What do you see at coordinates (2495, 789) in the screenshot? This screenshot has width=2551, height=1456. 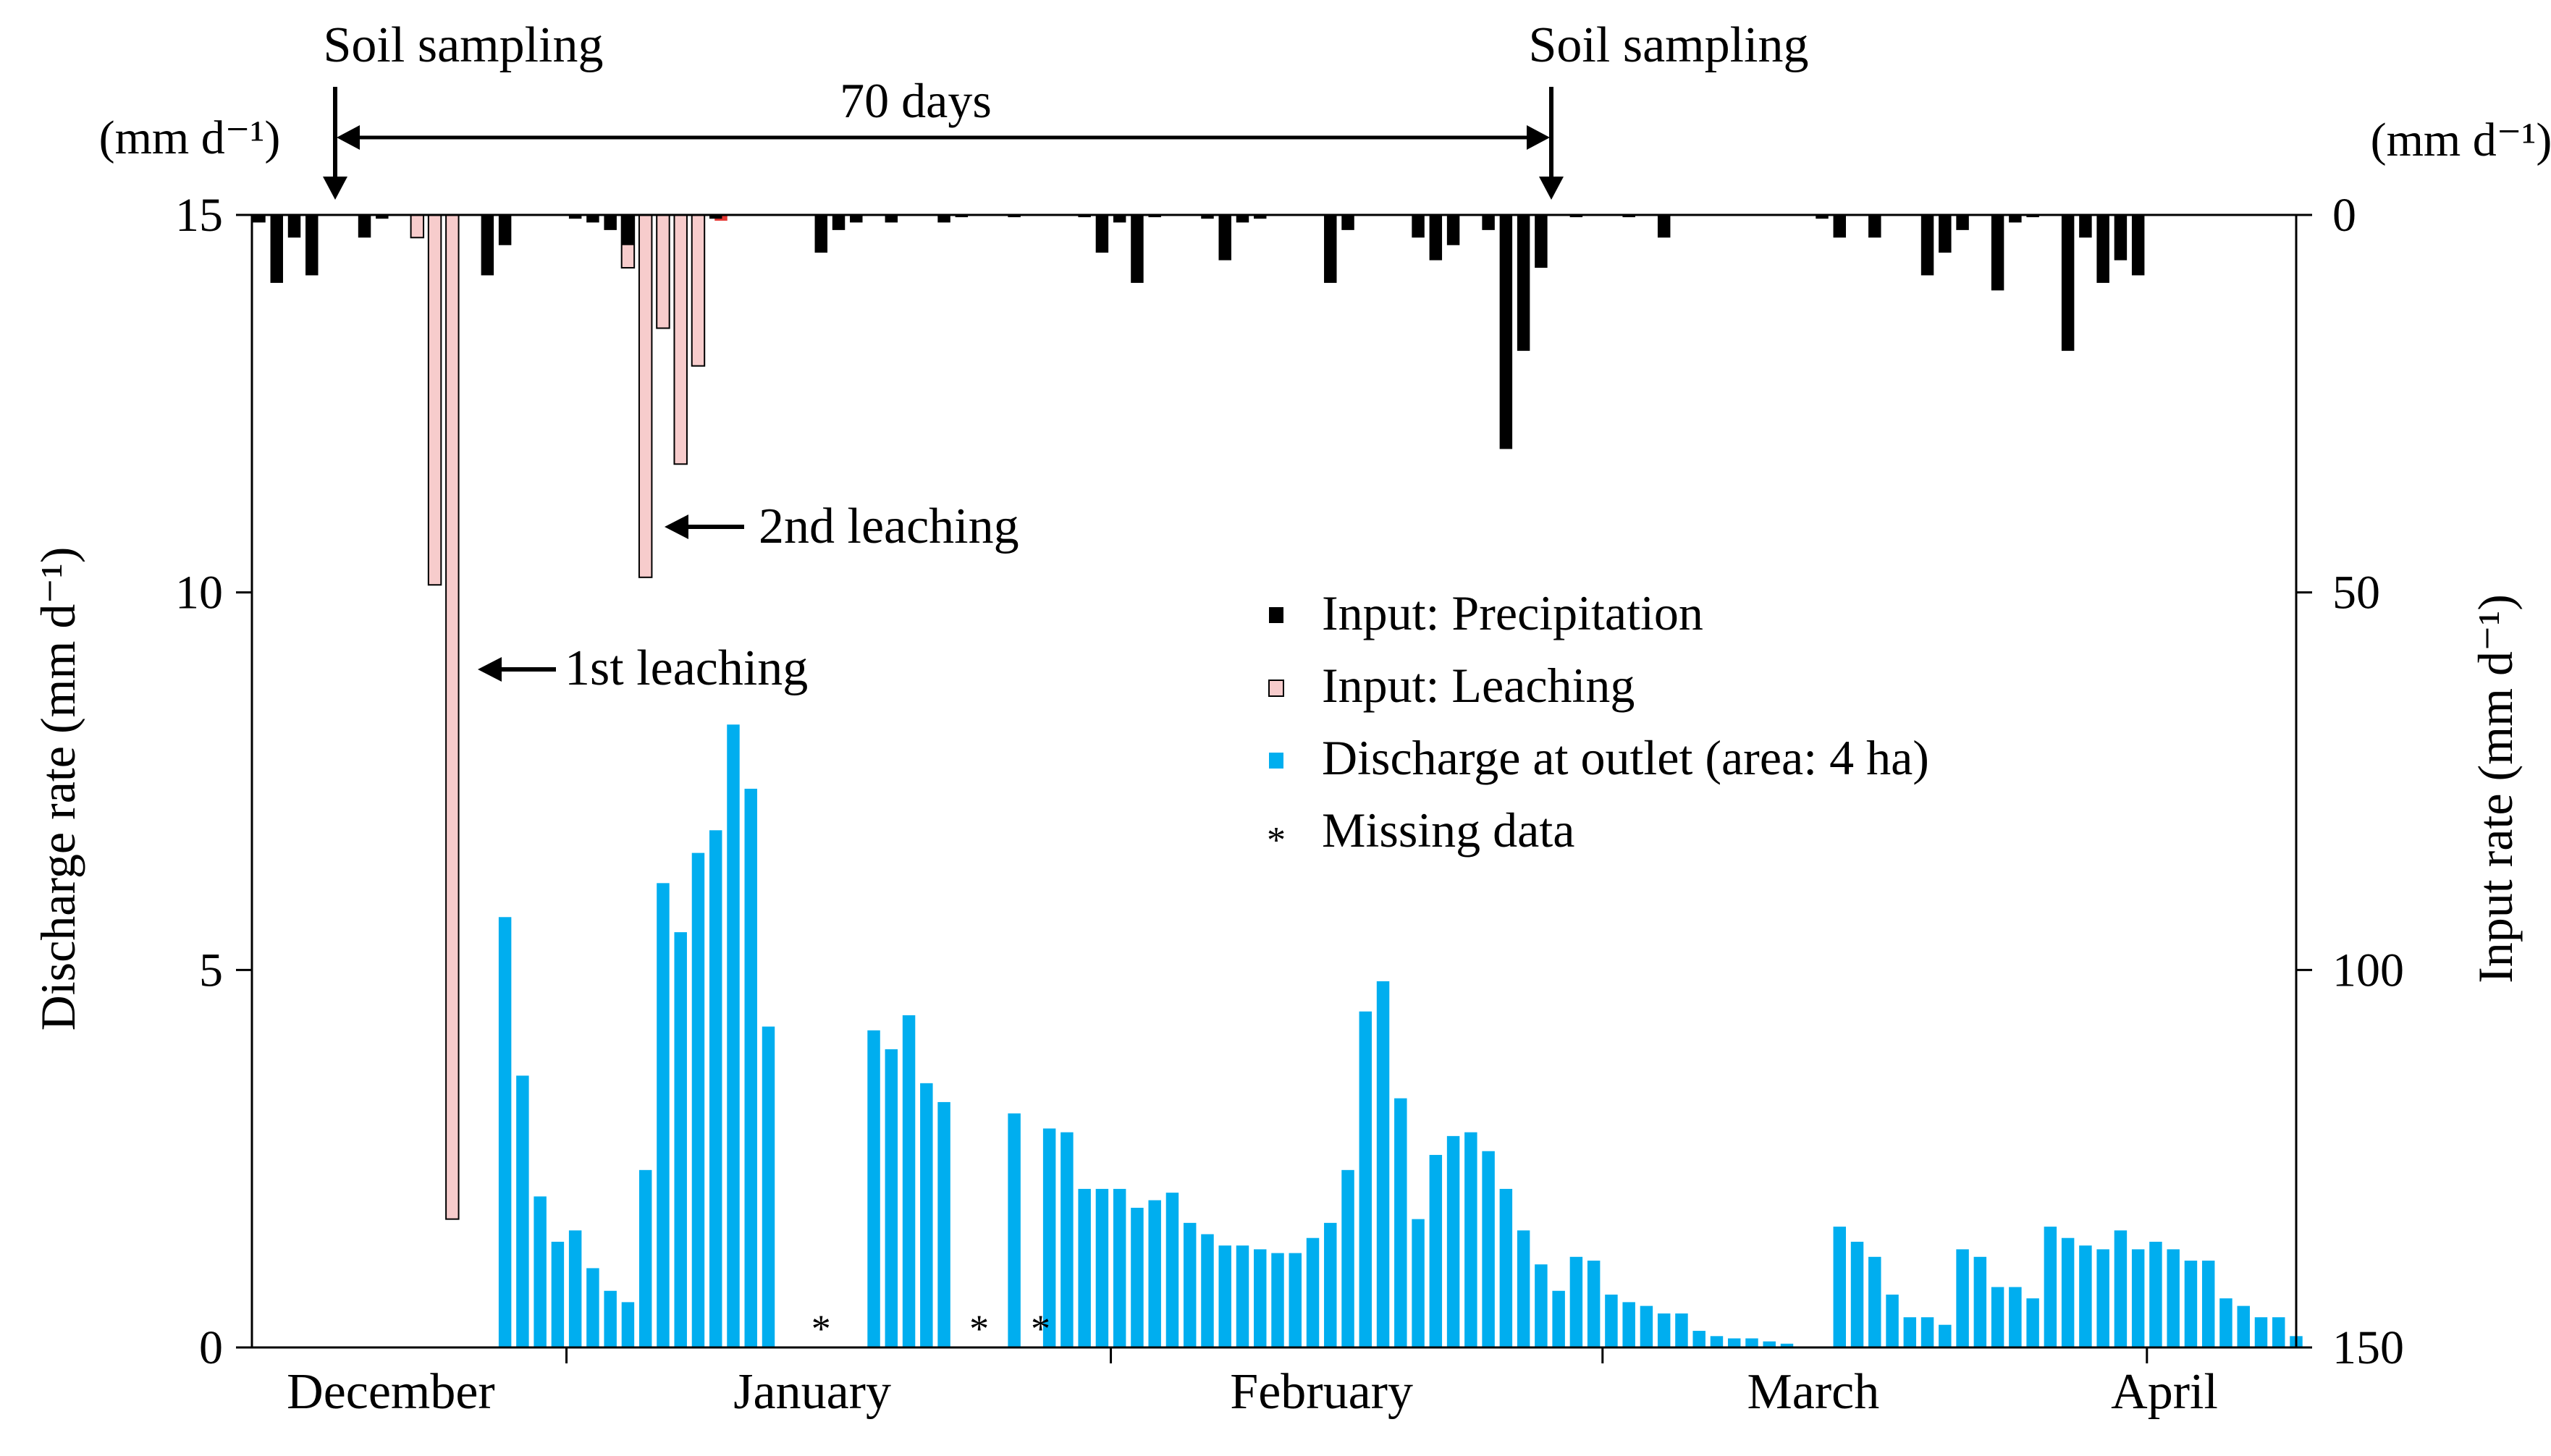 I see `right-axis-title: Input rate (mm d⁻¹)` at bounding box center [2495, 789].